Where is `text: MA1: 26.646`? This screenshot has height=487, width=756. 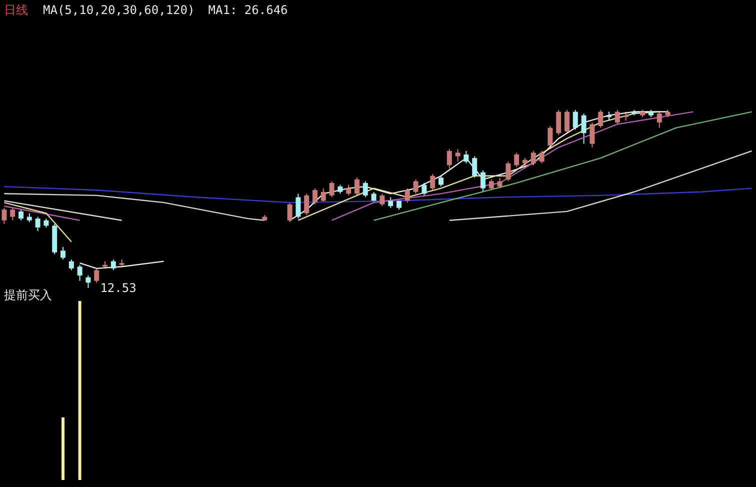 text: MA1: 26.646 is located at coordinates (248, 10).